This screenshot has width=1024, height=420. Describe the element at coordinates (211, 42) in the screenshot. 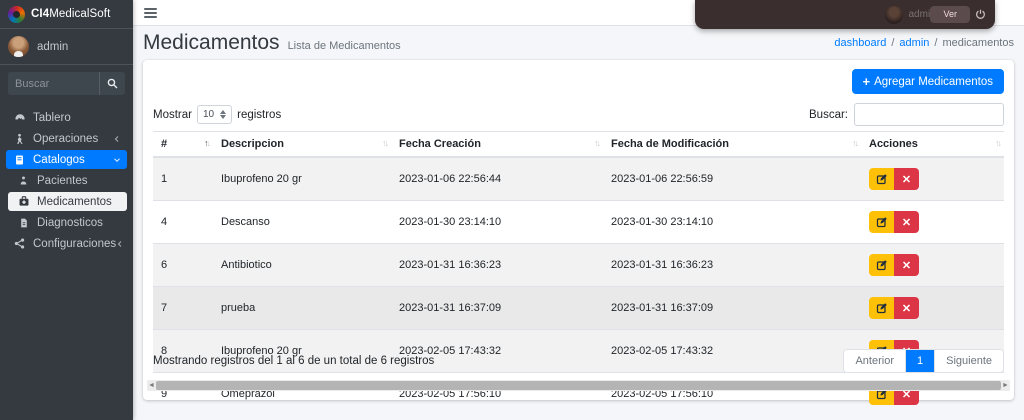

I see `page-title: Medicamentos` at that location.